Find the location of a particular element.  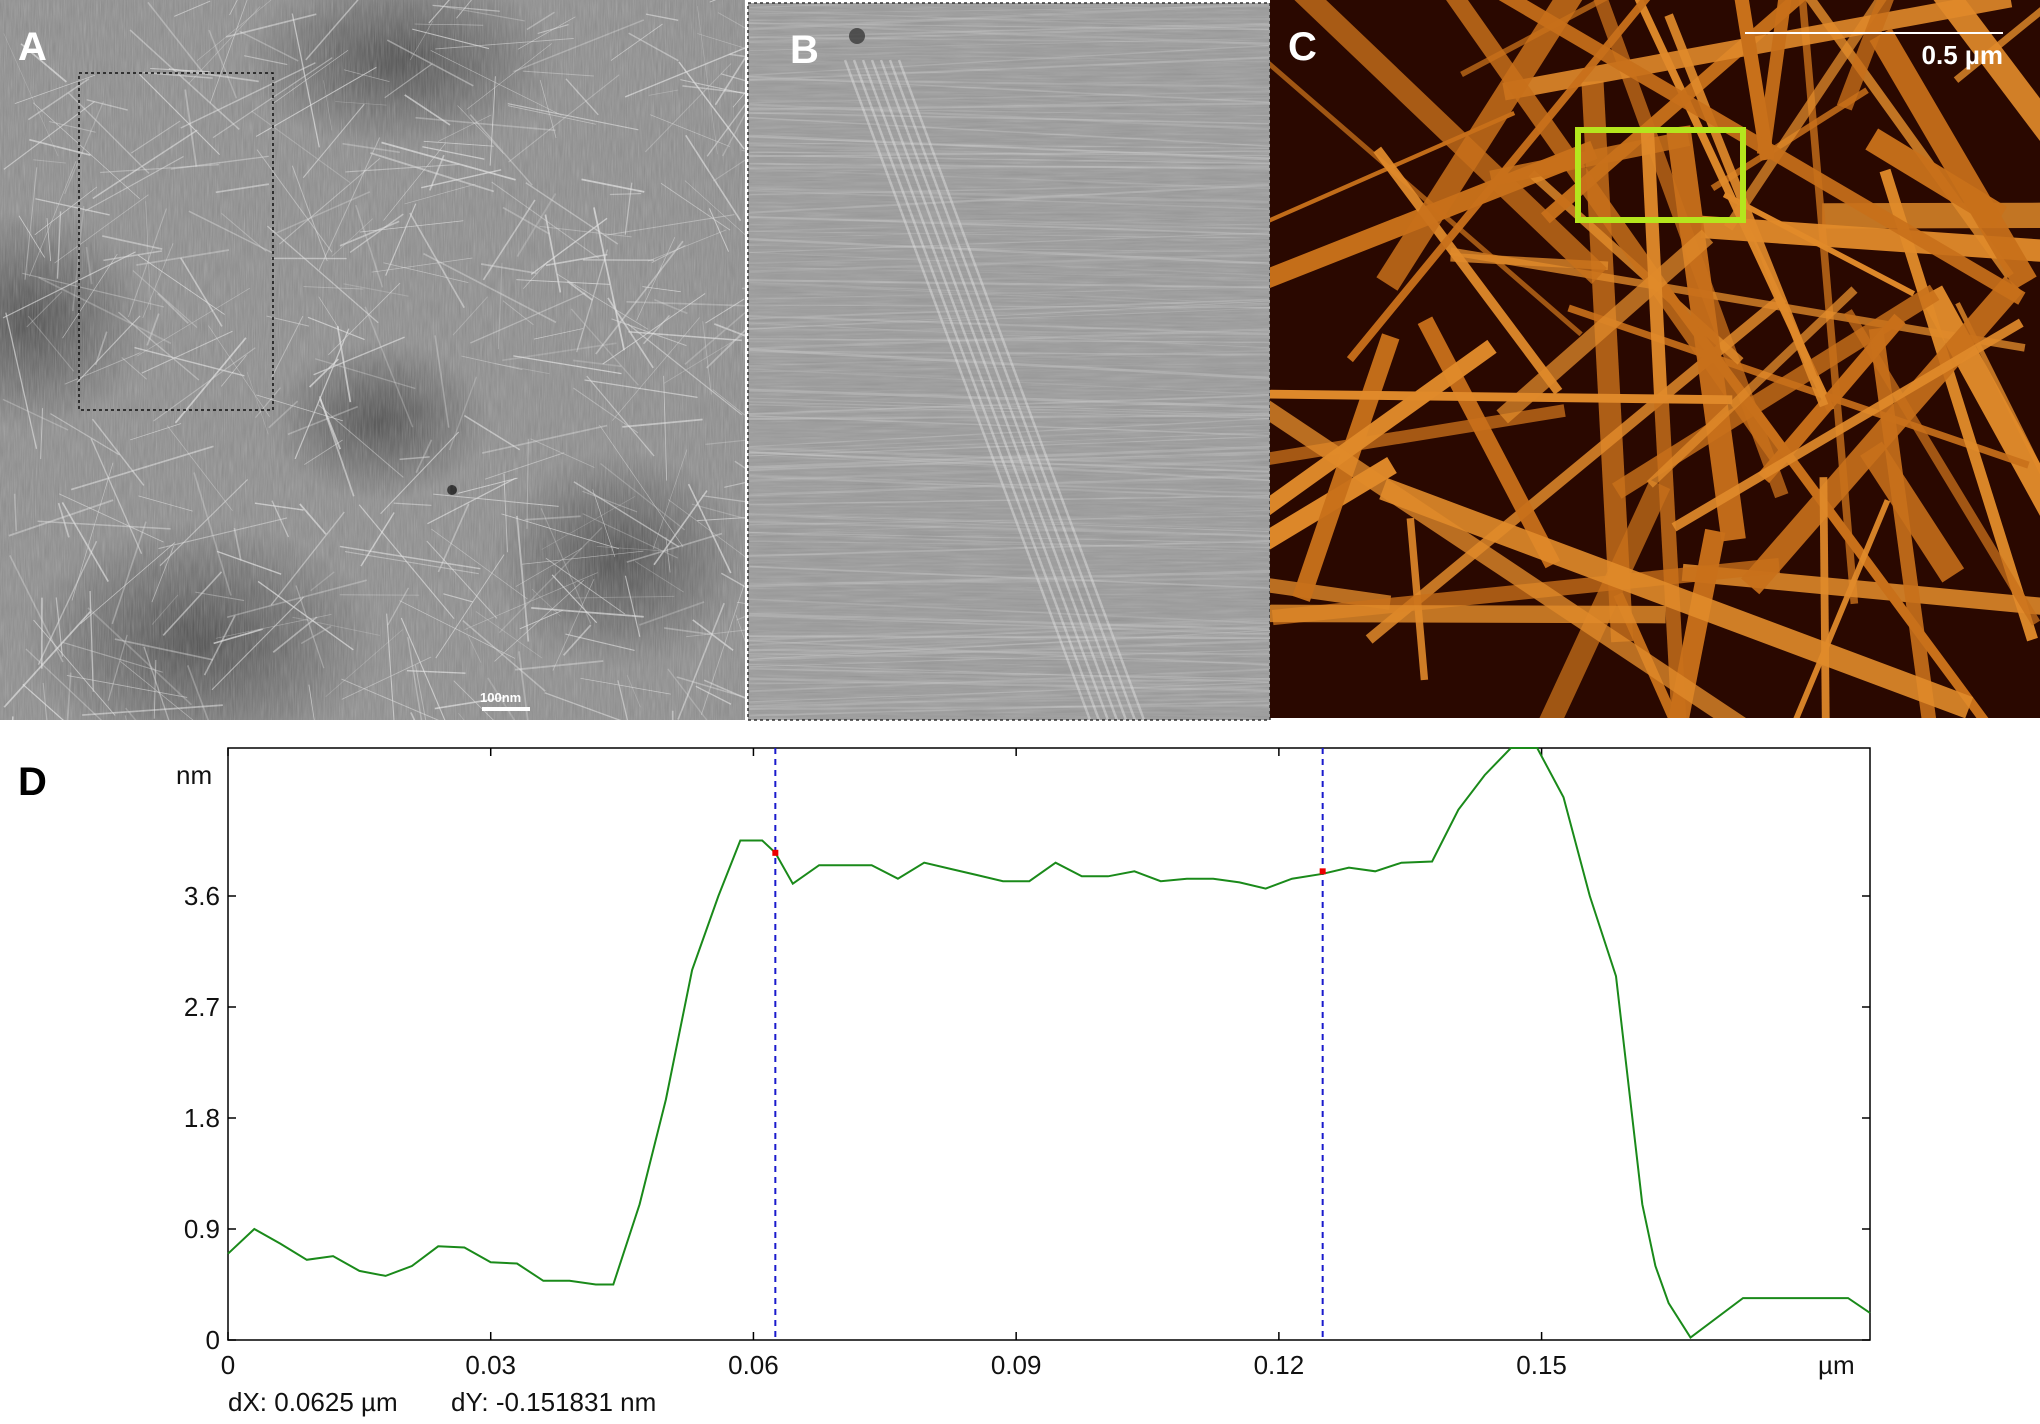

y-tick-label: 2.7 is located at coordinates (202, 1007).